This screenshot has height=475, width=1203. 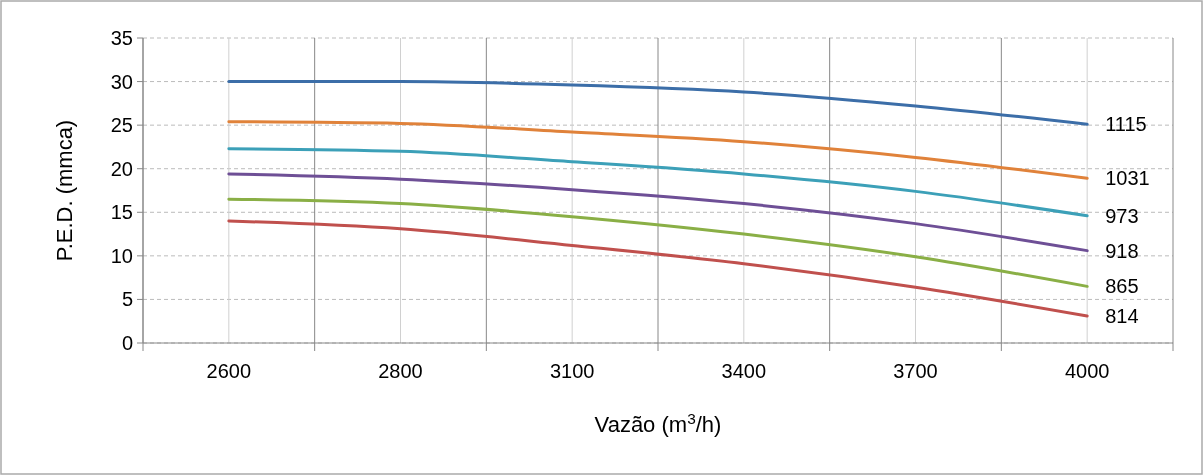 What do you see at coordinates (64, 190) in the screenshot?
I see `y-axis-title: P.E.D. (mmca)` at bounding box center [64, 190].